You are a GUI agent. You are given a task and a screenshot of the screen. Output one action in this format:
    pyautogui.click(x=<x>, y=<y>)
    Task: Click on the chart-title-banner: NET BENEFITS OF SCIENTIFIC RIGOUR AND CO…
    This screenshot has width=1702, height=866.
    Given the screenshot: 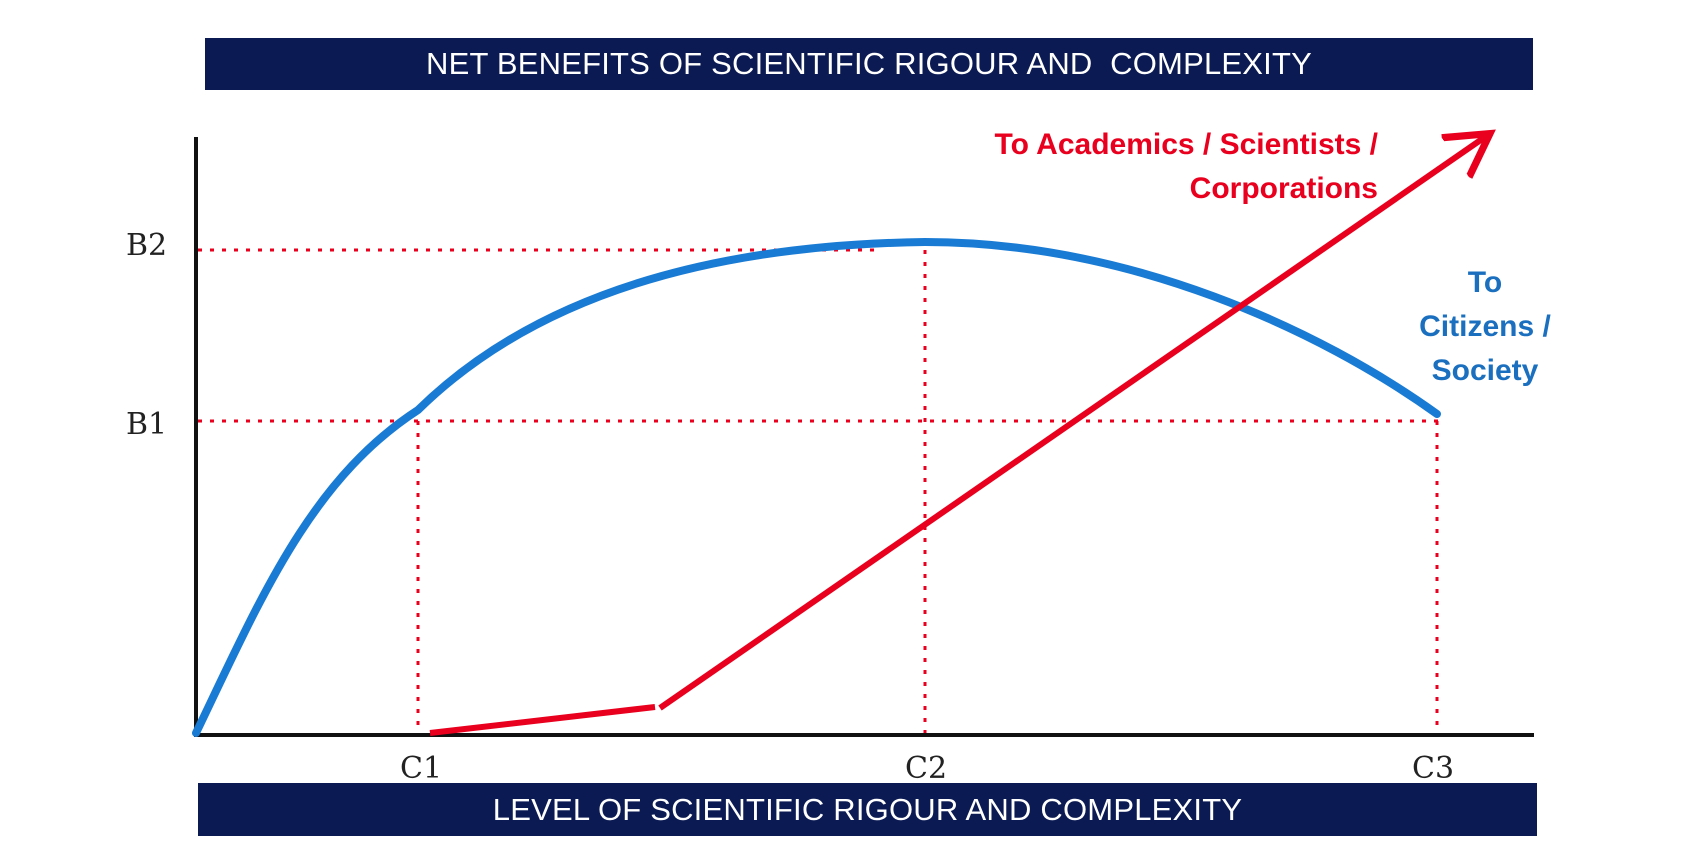 What is the action you would take?
    pyautogui.click(x=869, y=64)
    